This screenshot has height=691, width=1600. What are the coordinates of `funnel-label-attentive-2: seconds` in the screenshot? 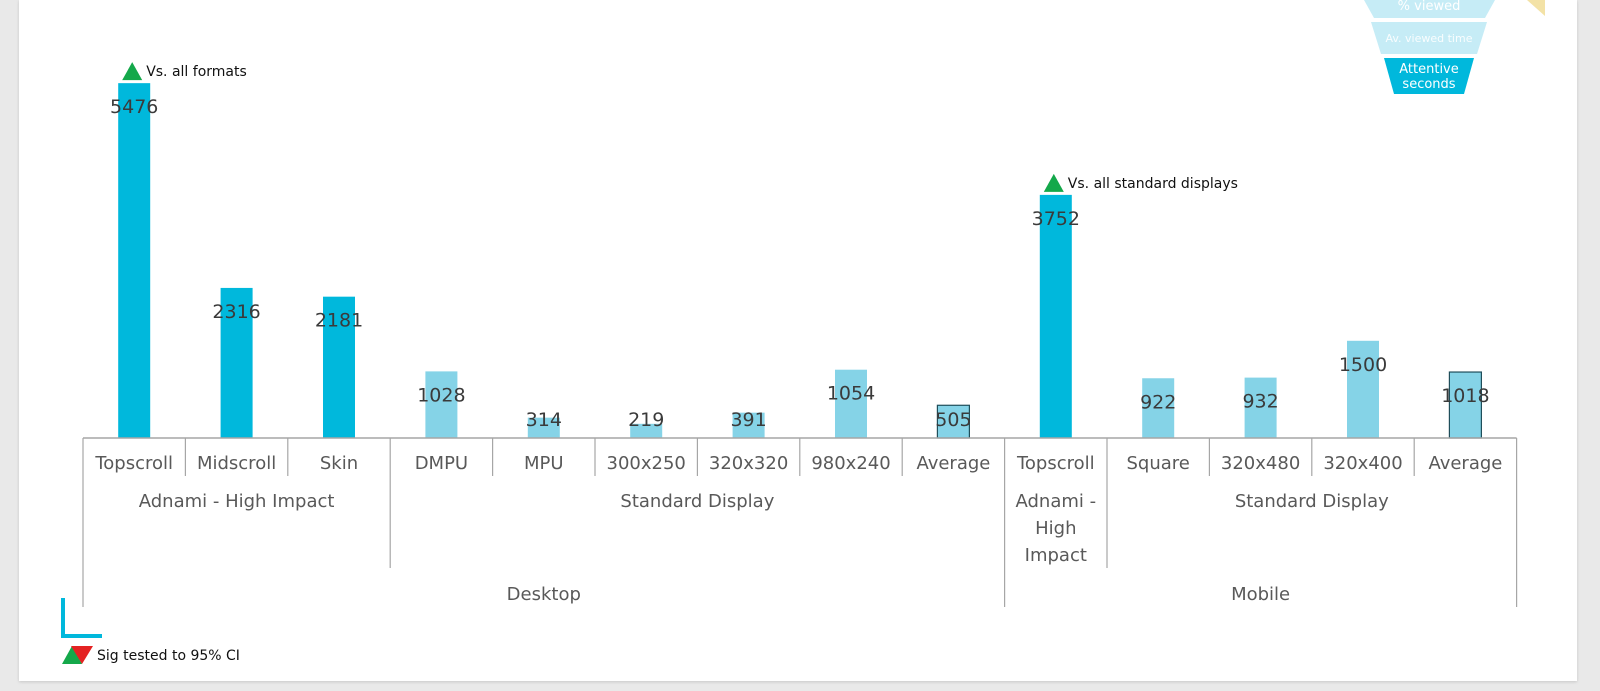 It's located at (1428, 84).